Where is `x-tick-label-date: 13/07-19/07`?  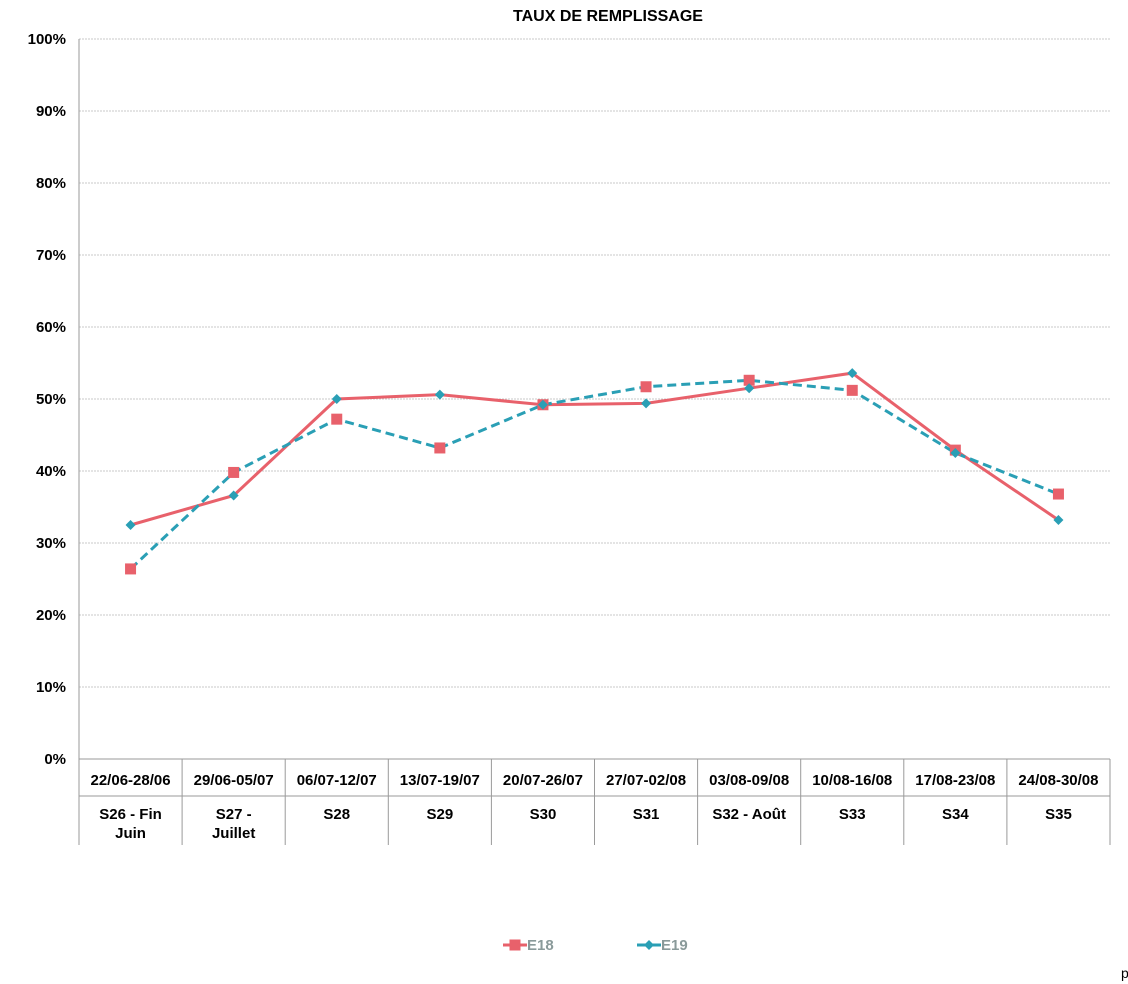
x-tick-label-date: 13/07-19/07 is located at coordinates (440, 780).